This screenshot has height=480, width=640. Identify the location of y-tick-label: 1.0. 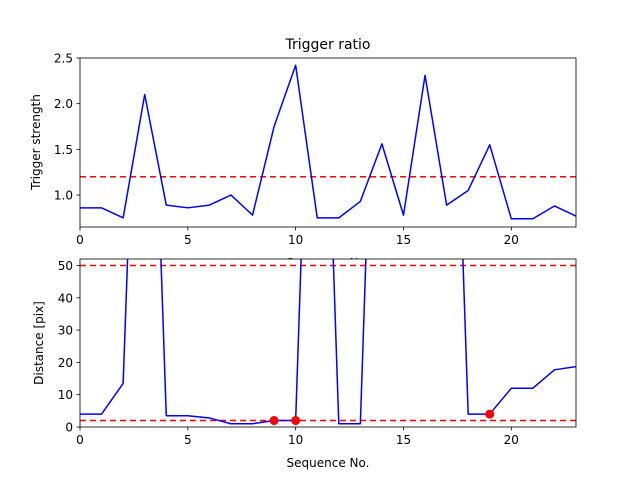
(63, 196).